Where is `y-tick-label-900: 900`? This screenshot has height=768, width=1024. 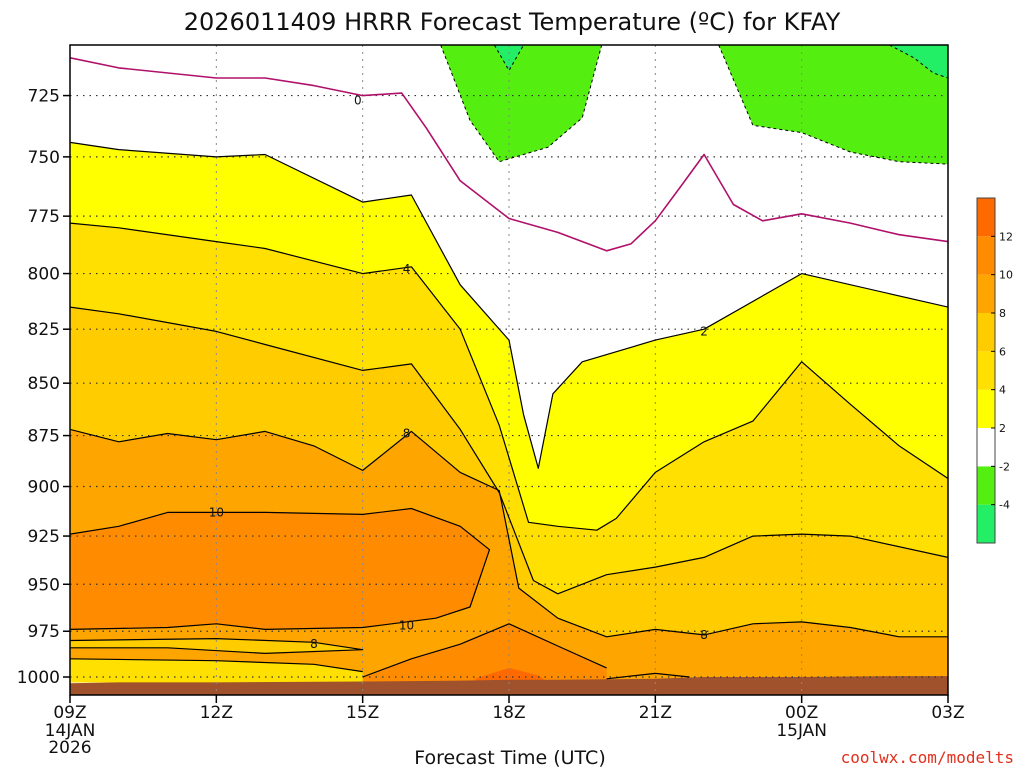 y-tick-label-900: 900 is located at coordinates (44, 488).